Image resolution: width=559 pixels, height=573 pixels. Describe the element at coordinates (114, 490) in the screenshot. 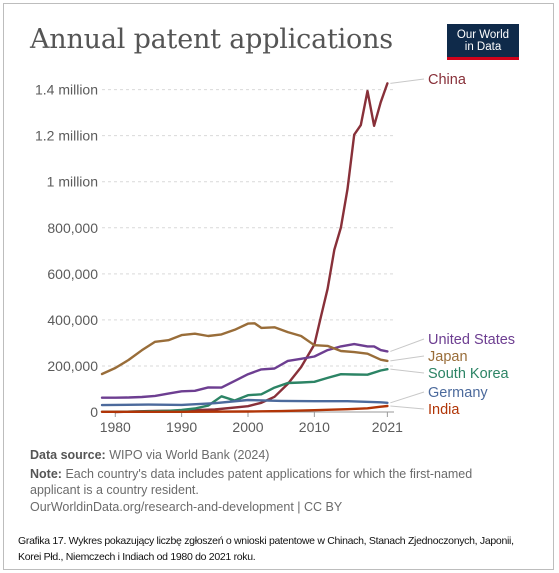

I see `note-line-2: applicant is a country resident.` at that location.